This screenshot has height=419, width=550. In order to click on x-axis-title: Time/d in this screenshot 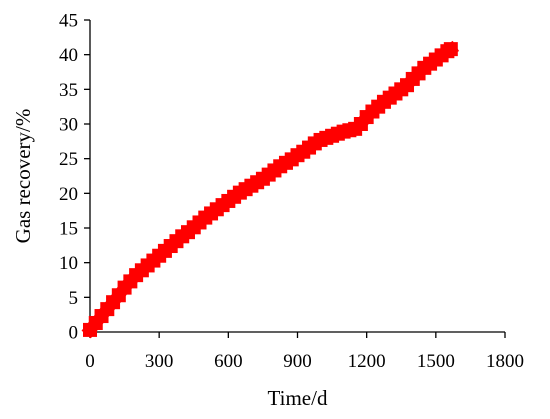, I will do `click(298, 398)`.